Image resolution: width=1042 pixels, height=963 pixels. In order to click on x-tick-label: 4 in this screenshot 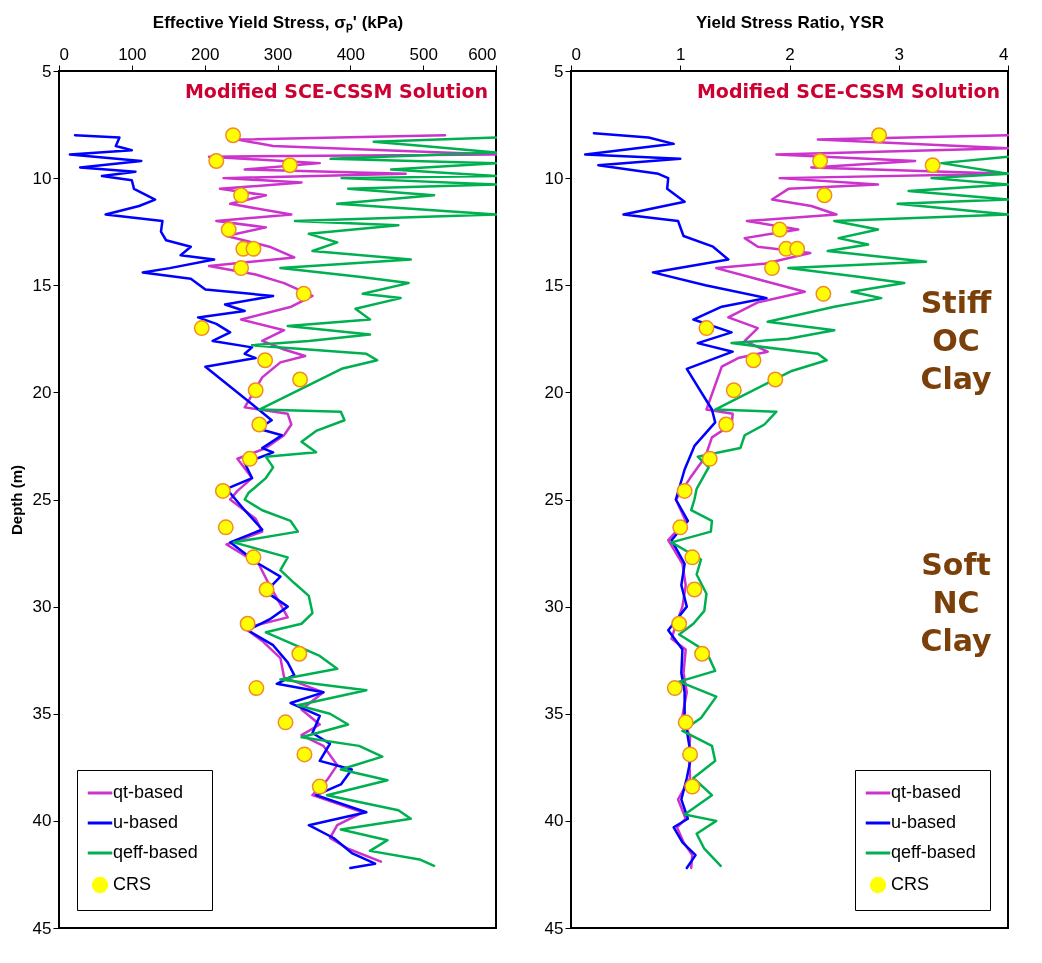, I will do `click(1004, 54)`.